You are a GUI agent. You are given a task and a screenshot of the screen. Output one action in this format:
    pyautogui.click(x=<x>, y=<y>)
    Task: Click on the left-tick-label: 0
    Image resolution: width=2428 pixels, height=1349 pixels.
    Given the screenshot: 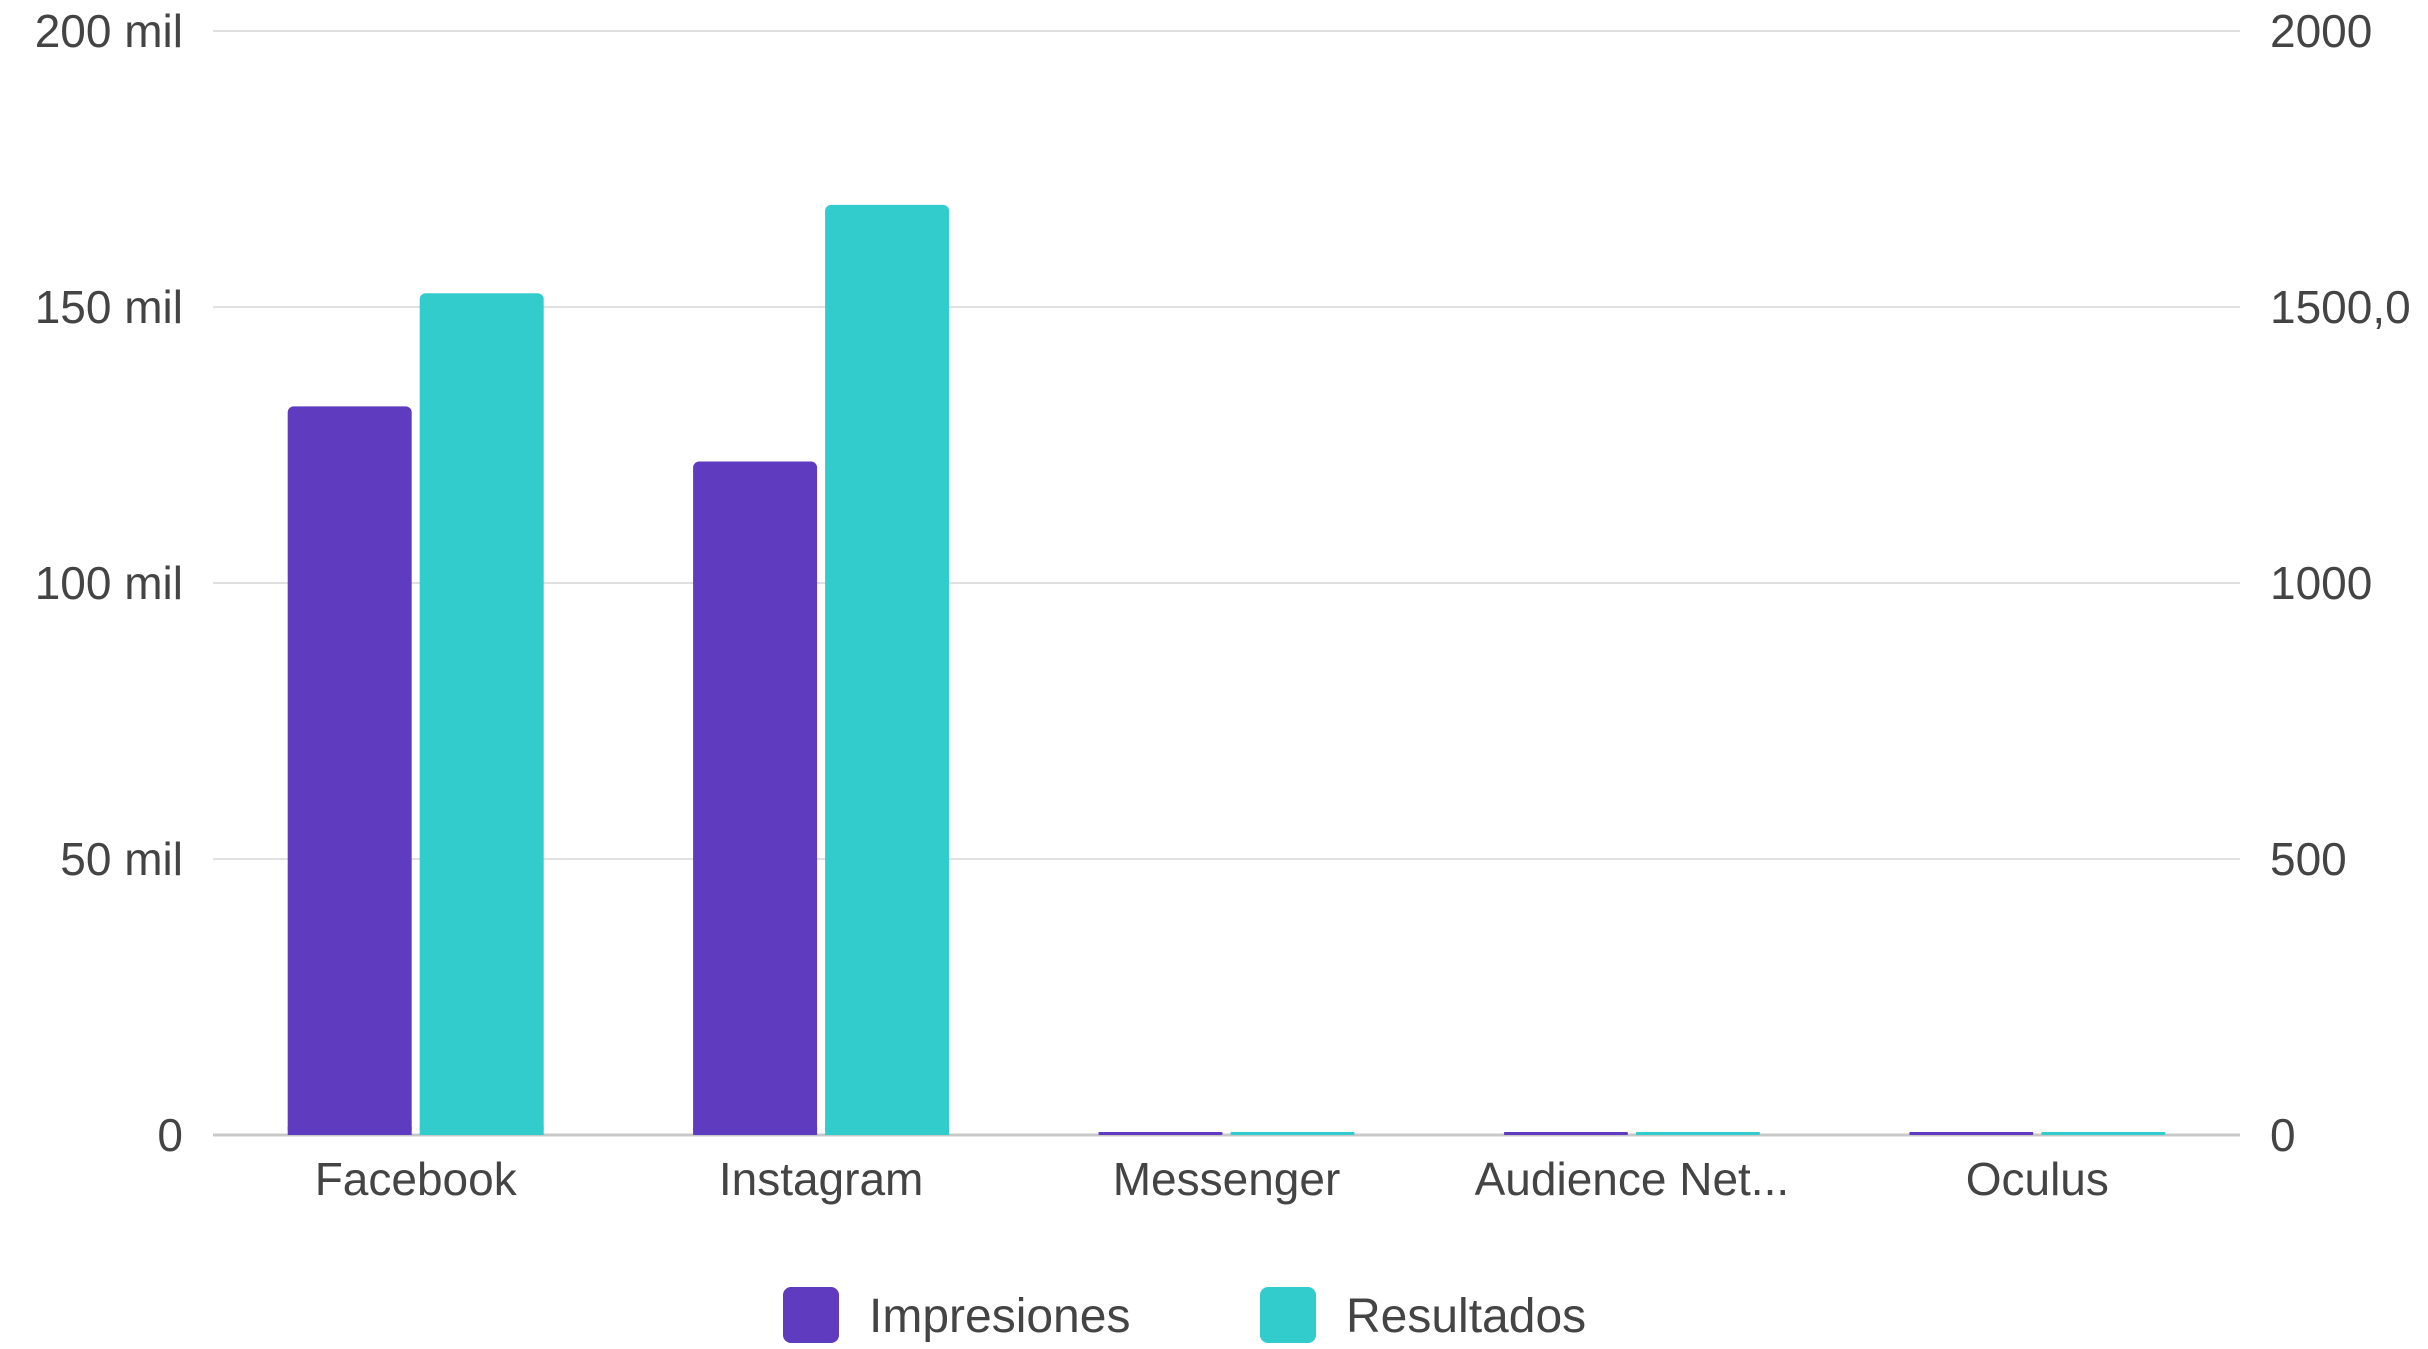 What is the action you would take?
    pyautogui.click(x=170, y=1135)
    